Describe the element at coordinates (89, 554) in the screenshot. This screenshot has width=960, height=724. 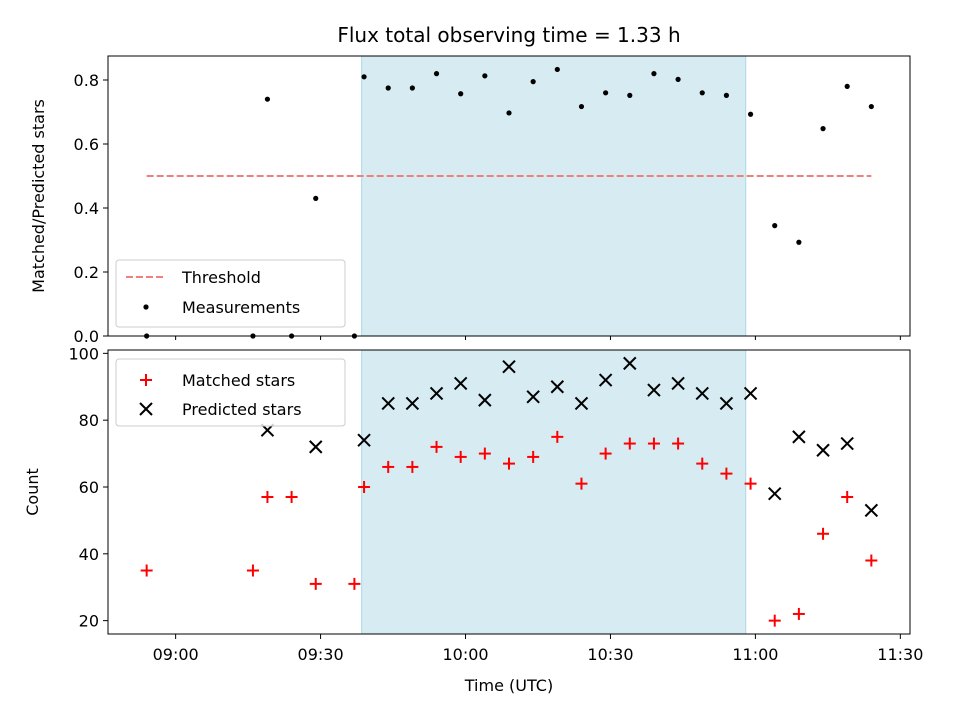
I see `bottom-y-tick-label: 40` at that location.